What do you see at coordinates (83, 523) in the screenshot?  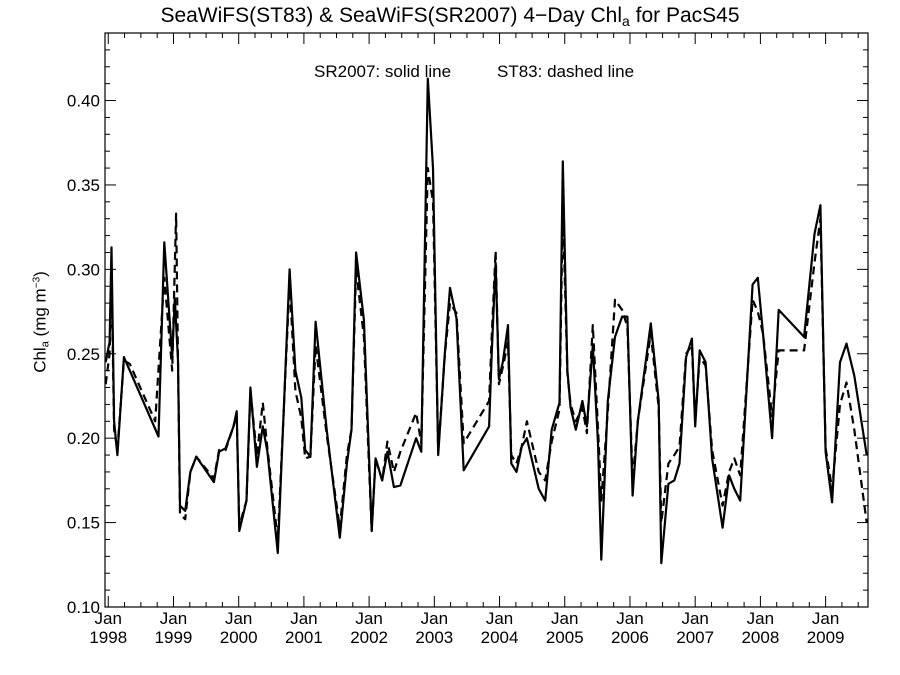 I see `y-tick-label: 0.15` at bounding box center [83, 523].